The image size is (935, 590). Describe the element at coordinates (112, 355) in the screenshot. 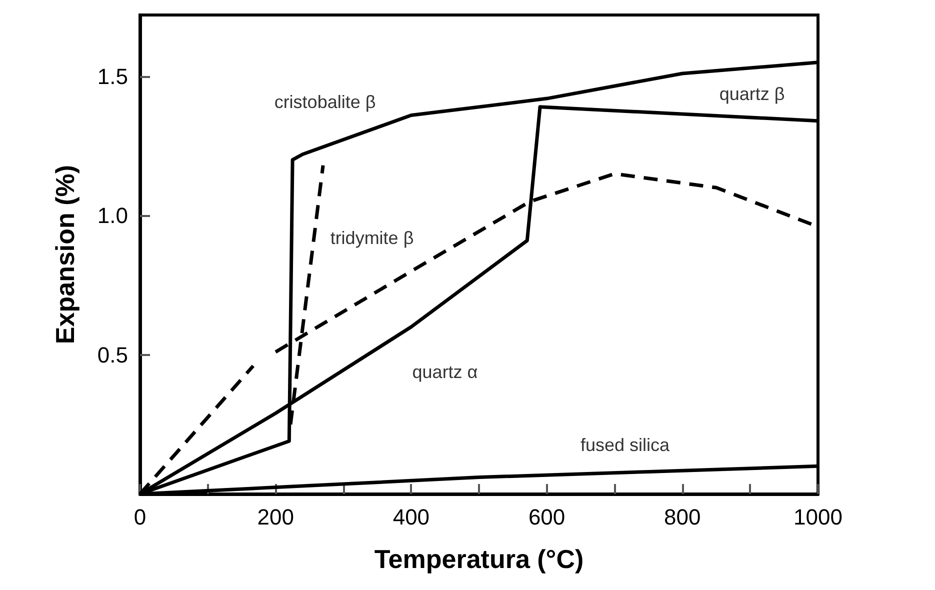

I see `y-tick-label: 0.5` at that location.